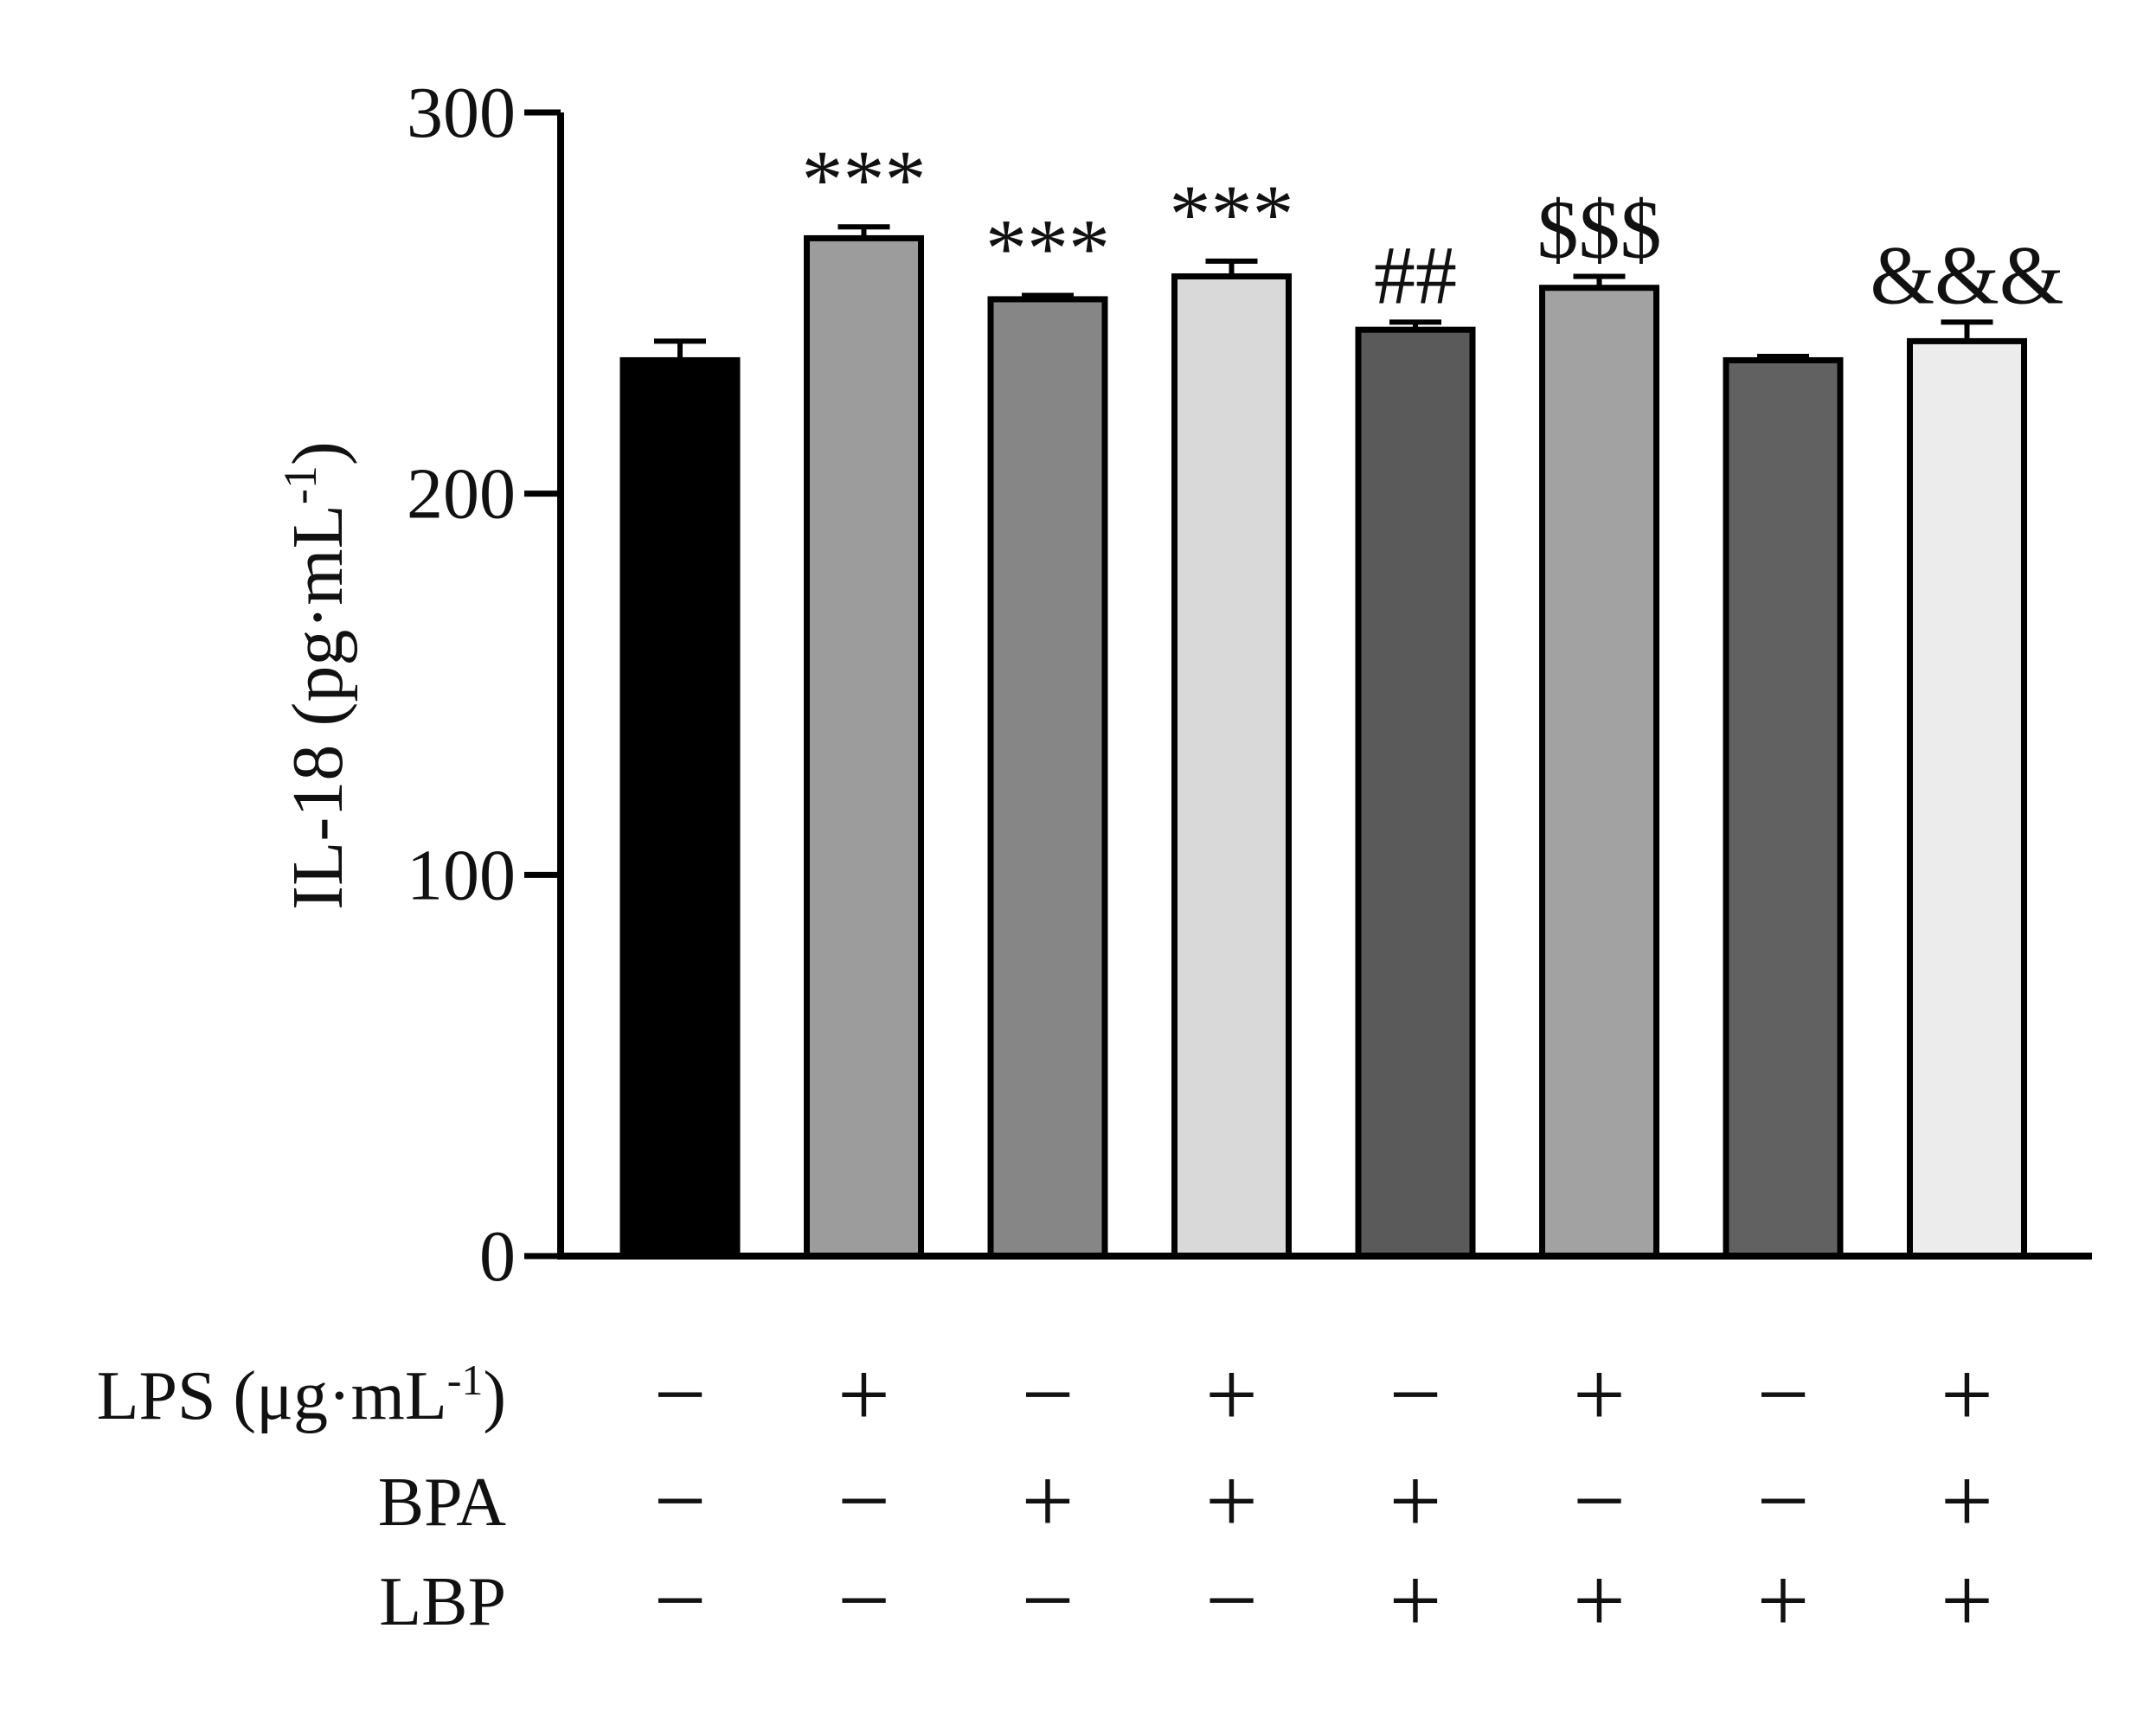  What do you see at coordinates (419, 685) in the screenshot?
I see `y-axis: 0 100 200 300 IL-18 (pg·mL-1)` at bounding box center [419, 685].